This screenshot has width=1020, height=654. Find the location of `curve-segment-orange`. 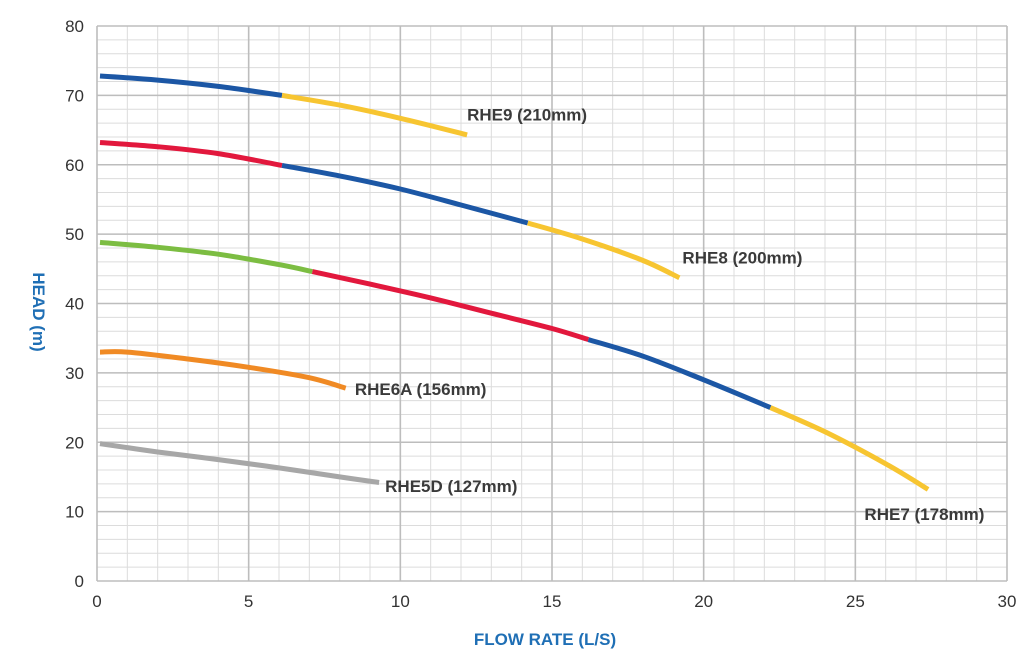

curve-segment-orange is located at coordinates (223, 370).